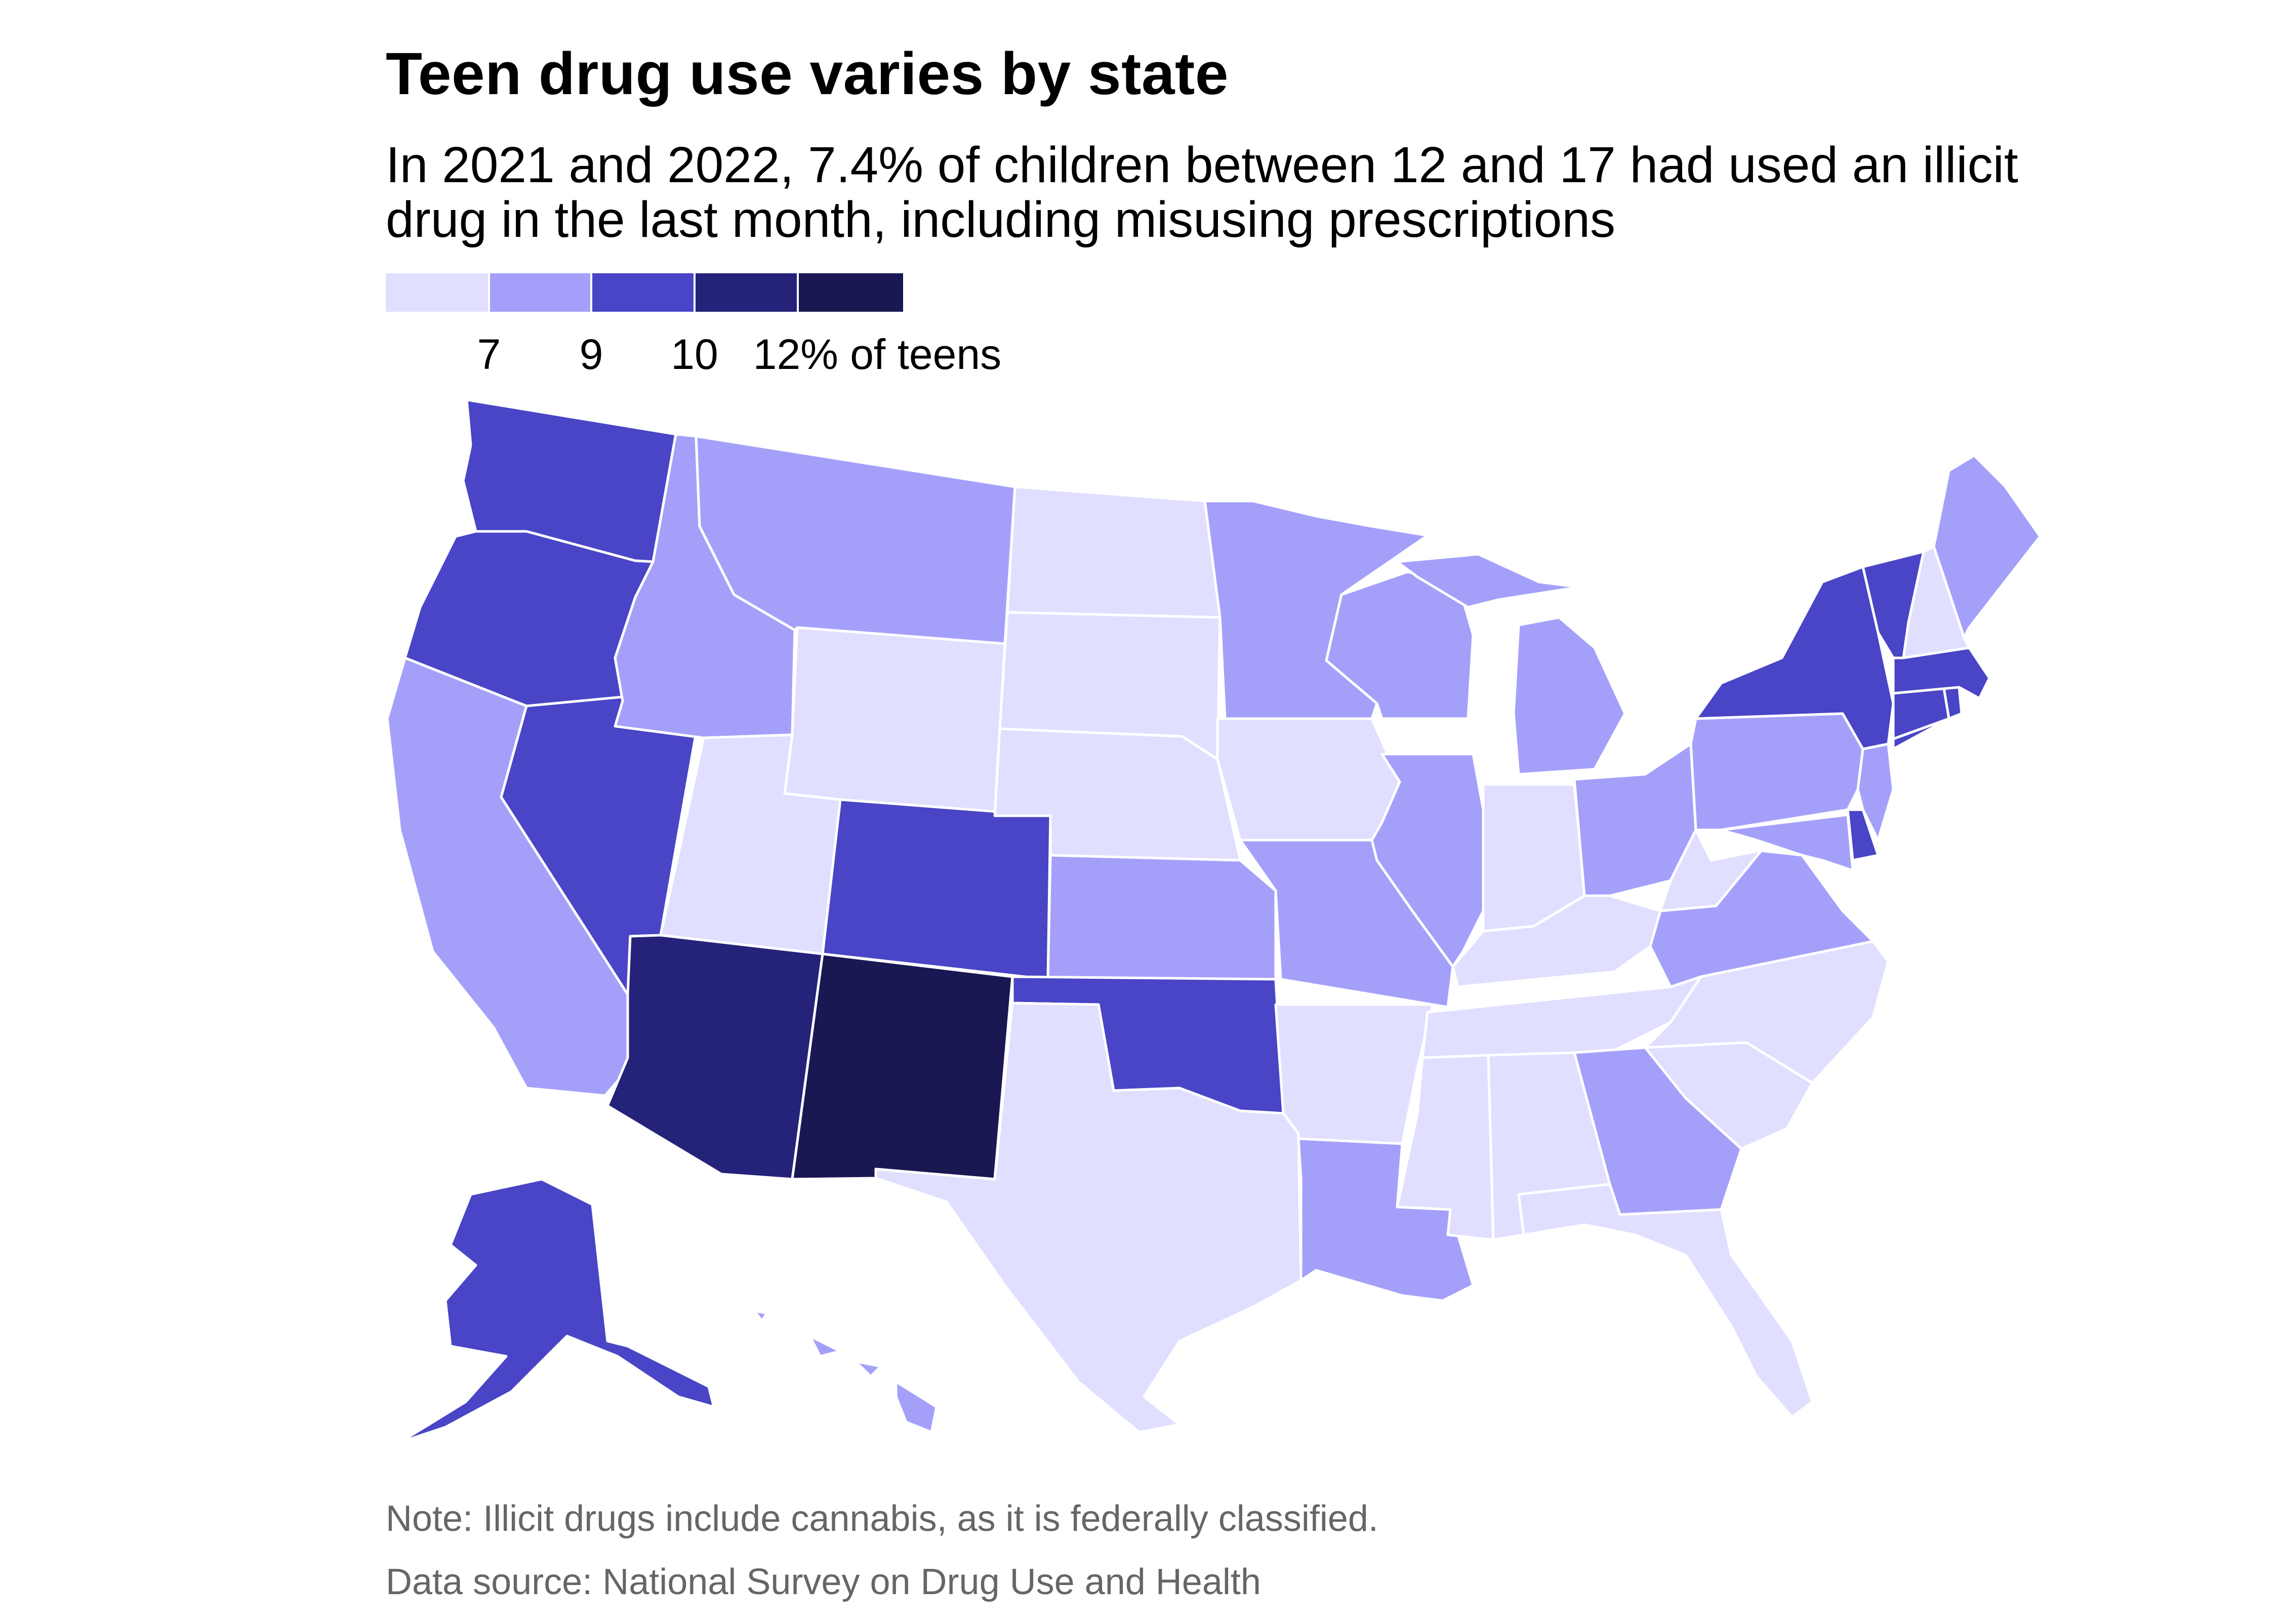 The image size is (2278, 1624). I want to click on state-pennsylvania, so click(1776, 771).